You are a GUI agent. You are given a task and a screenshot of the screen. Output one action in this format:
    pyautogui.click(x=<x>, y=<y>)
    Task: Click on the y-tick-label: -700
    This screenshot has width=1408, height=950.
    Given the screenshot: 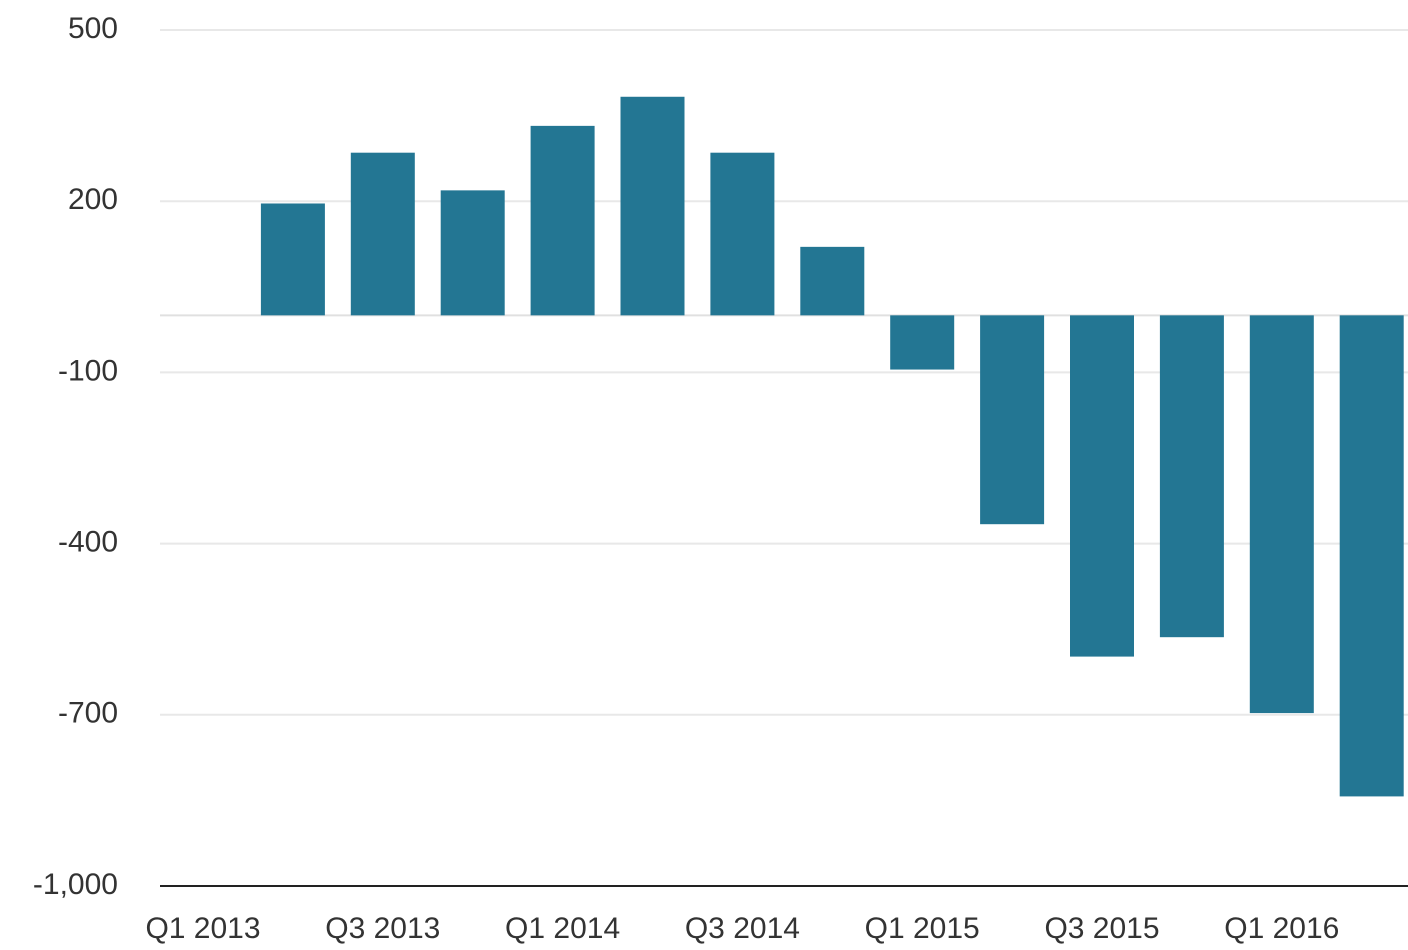 What is the action you would take?
    pyautogui.click(x=88, y=713)
    